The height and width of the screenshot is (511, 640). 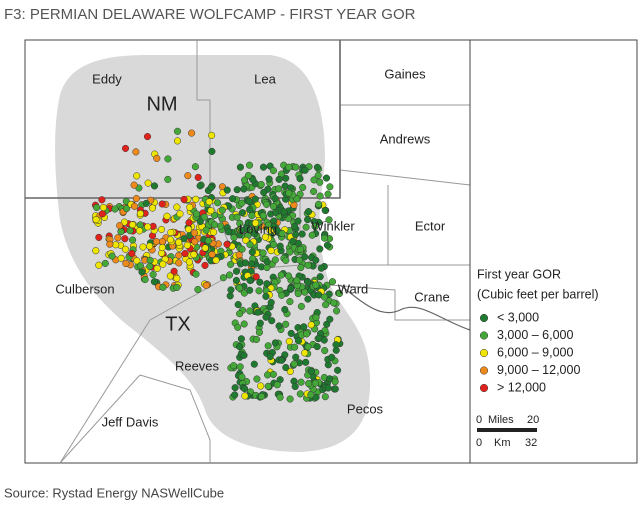 I want to click on county-label: Culberson, so click(x=84, y=288).